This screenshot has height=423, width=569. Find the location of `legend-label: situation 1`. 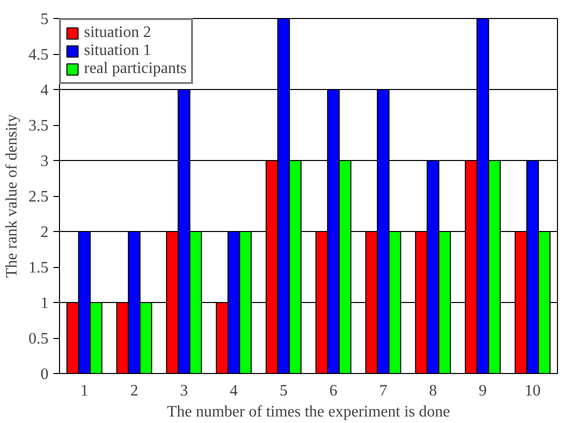

legend-label: situation 1 is located at coordinates (118, 51).